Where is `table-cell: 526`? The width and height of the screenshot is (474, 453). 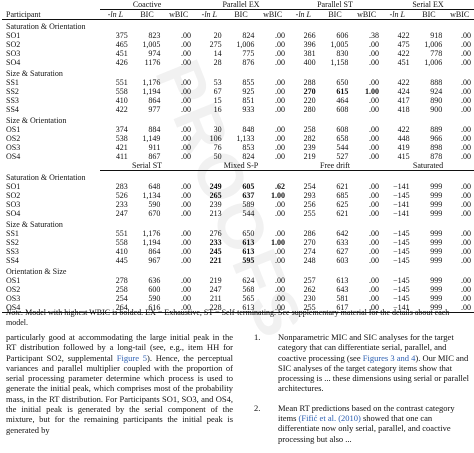
table-cell: 526 is located at coordinates (121, 195).